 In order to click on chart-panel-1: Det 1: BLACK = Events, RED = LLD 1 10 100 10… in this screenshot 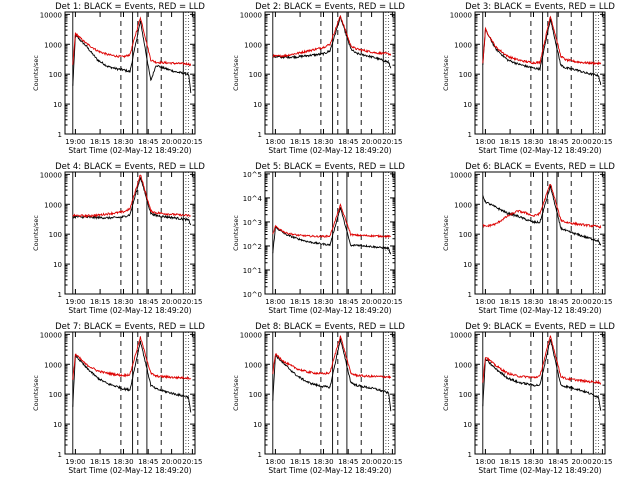, I will do `click(118, 78)`.